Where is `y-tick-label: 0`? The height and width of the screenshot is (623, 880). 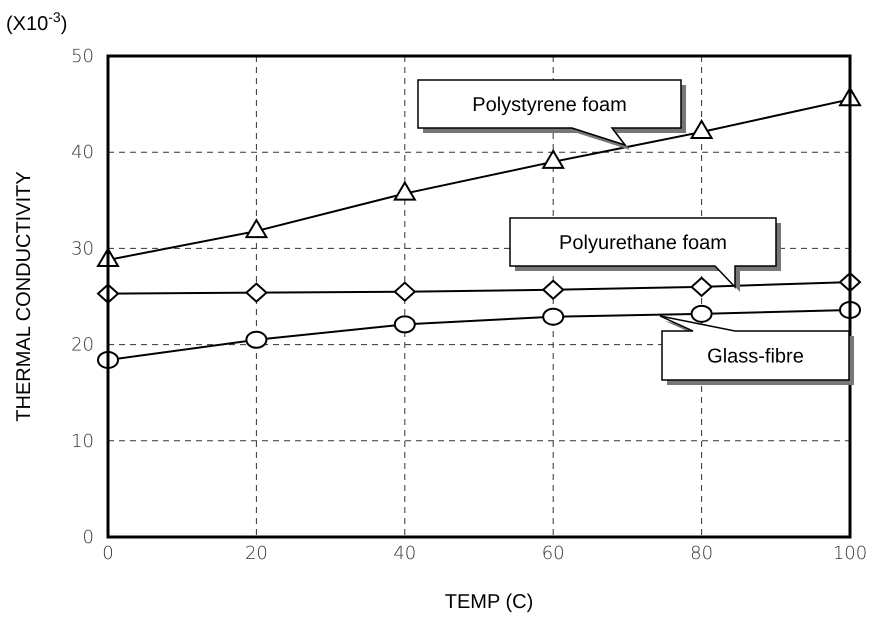
y-tick-label: 0 is located at coordinates (88, 537).